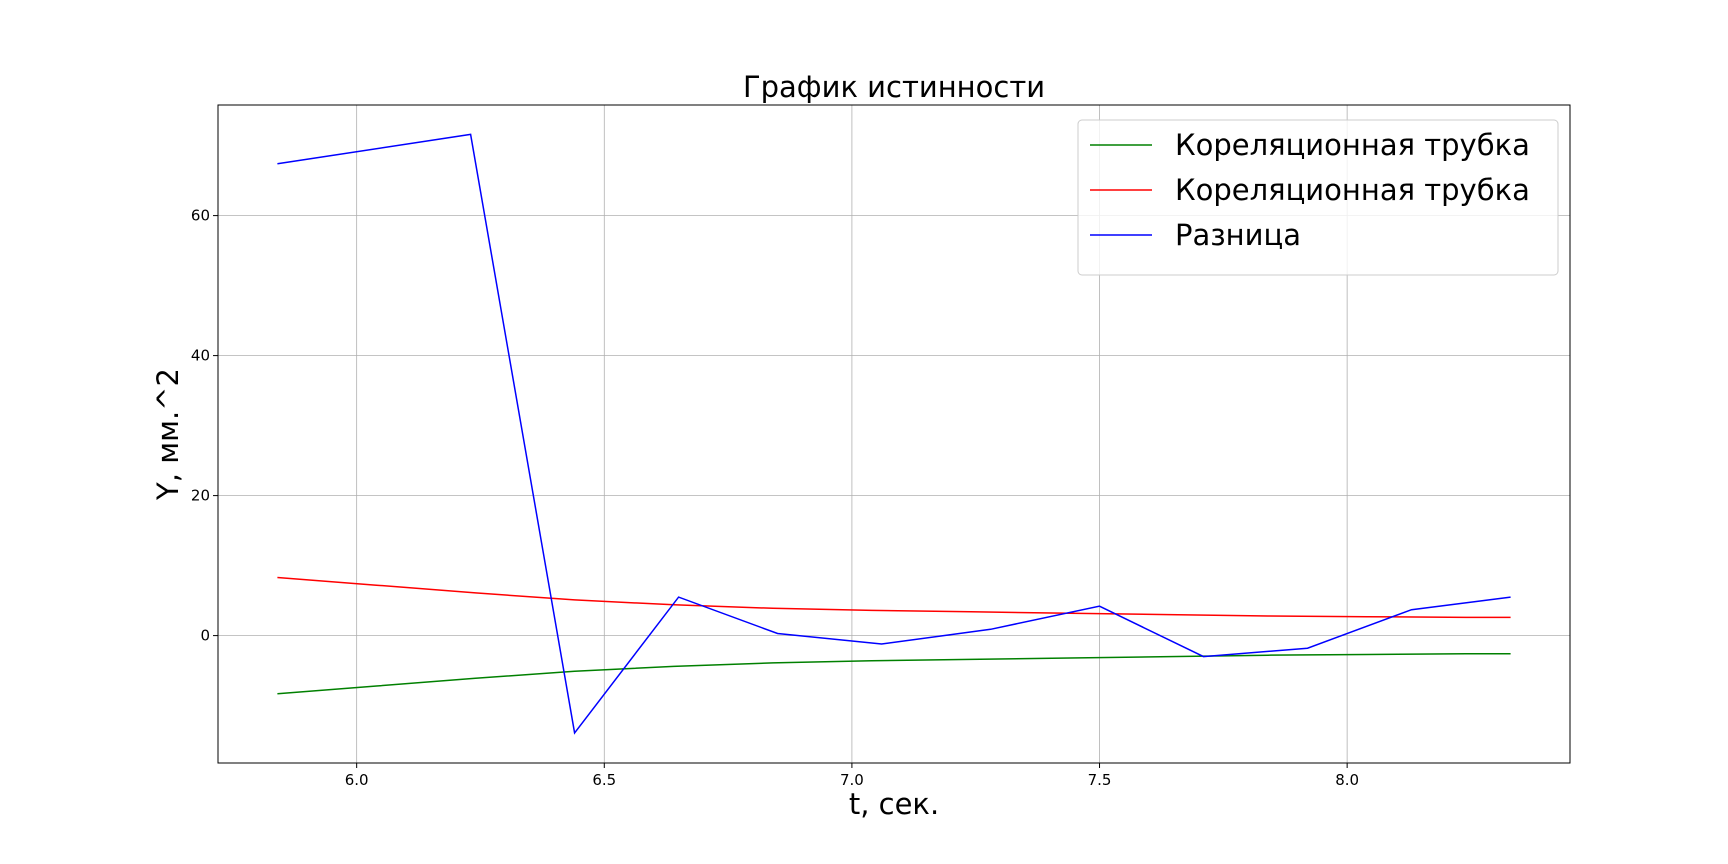  I want to click on y-axis-label: Y, мм.^2, so click(168, 434).